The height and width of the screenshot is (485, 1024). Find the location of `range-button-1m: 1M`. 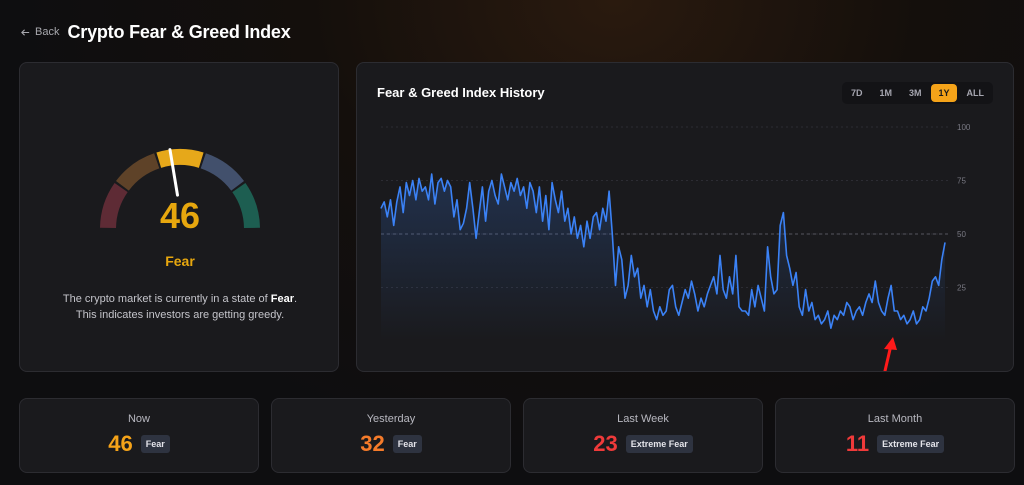

range-button-1m: 1M is located at coordinates (885, 93).